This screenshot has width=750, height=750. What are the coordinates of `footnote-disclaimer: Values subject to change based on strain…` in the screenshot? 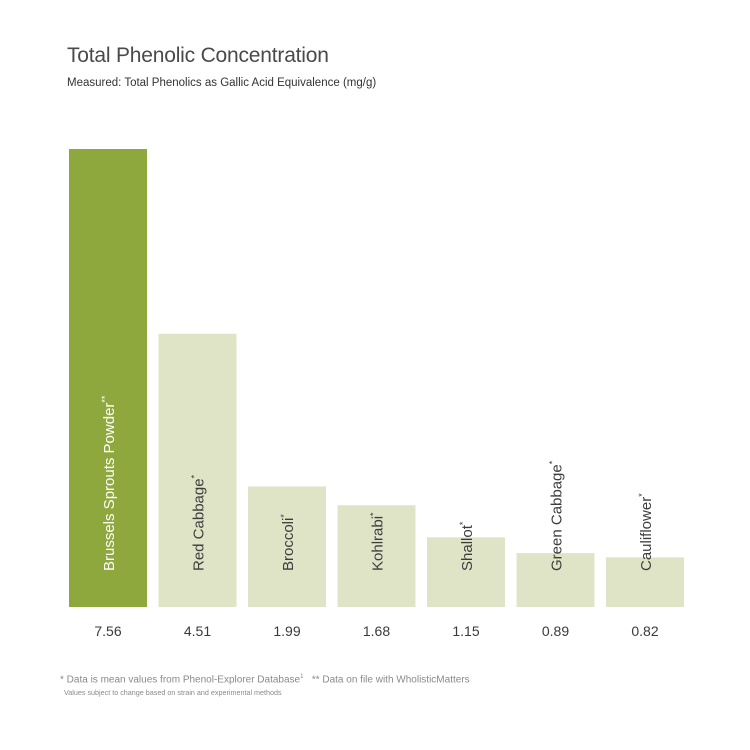 It's located at (173, 692).